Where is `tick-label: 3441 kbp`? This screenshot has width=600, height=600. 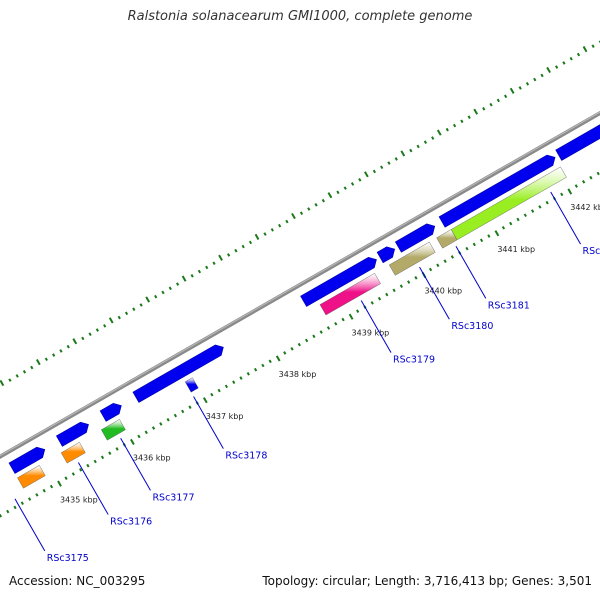 tick-label: 3441 kbp is located at coordinates (516, 249).